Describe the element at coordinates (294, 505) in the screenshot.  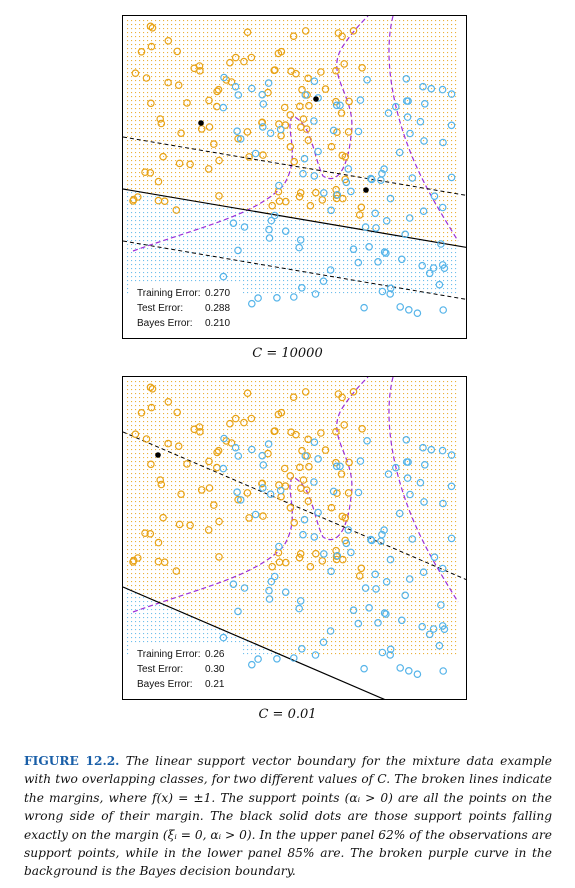
I see `upper-margin-line` at that location.